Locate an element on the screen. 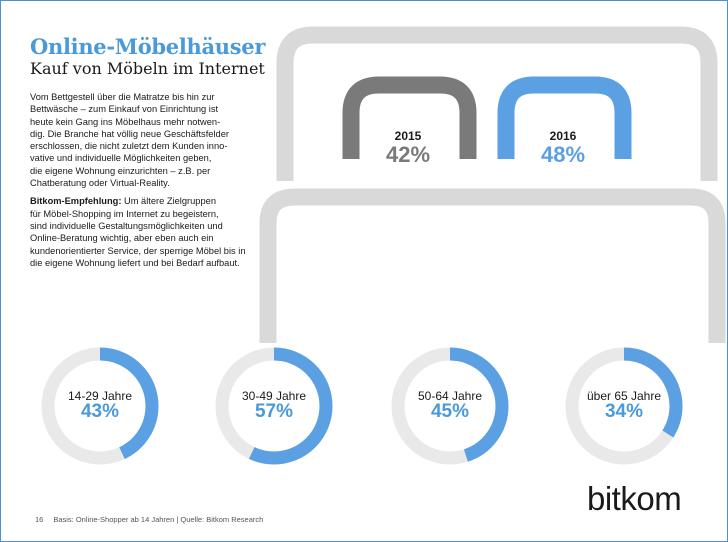  bar-category-label: 2016 is located at coordinates (563, 136).